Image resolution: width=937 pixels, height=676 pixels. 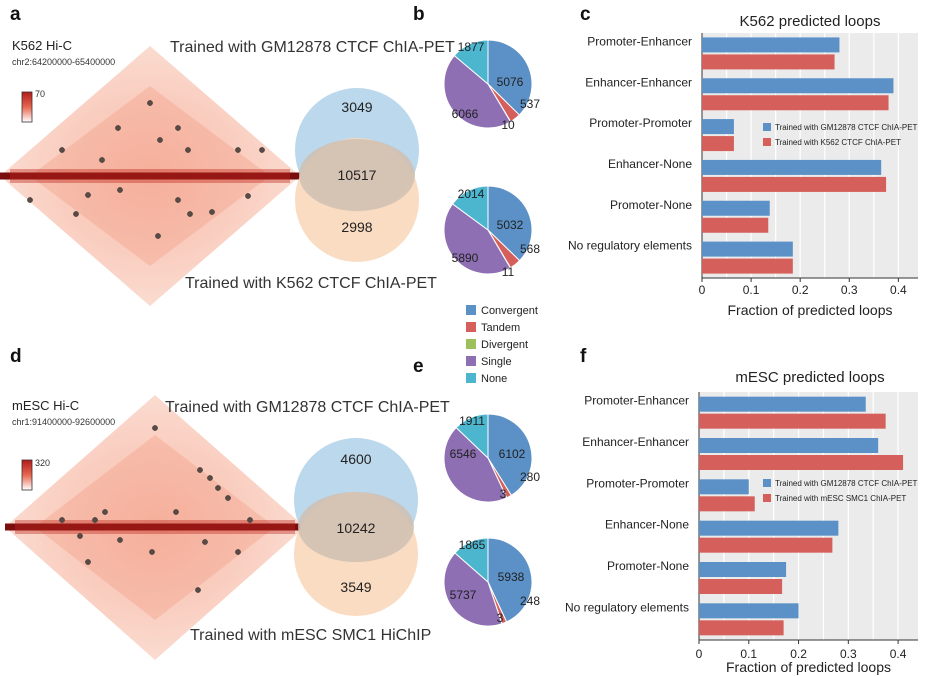 What do you see at coordinates (355, 459) in the screenshot?
I see `venn-top-only: 4600` at bounding box center [355, 459].